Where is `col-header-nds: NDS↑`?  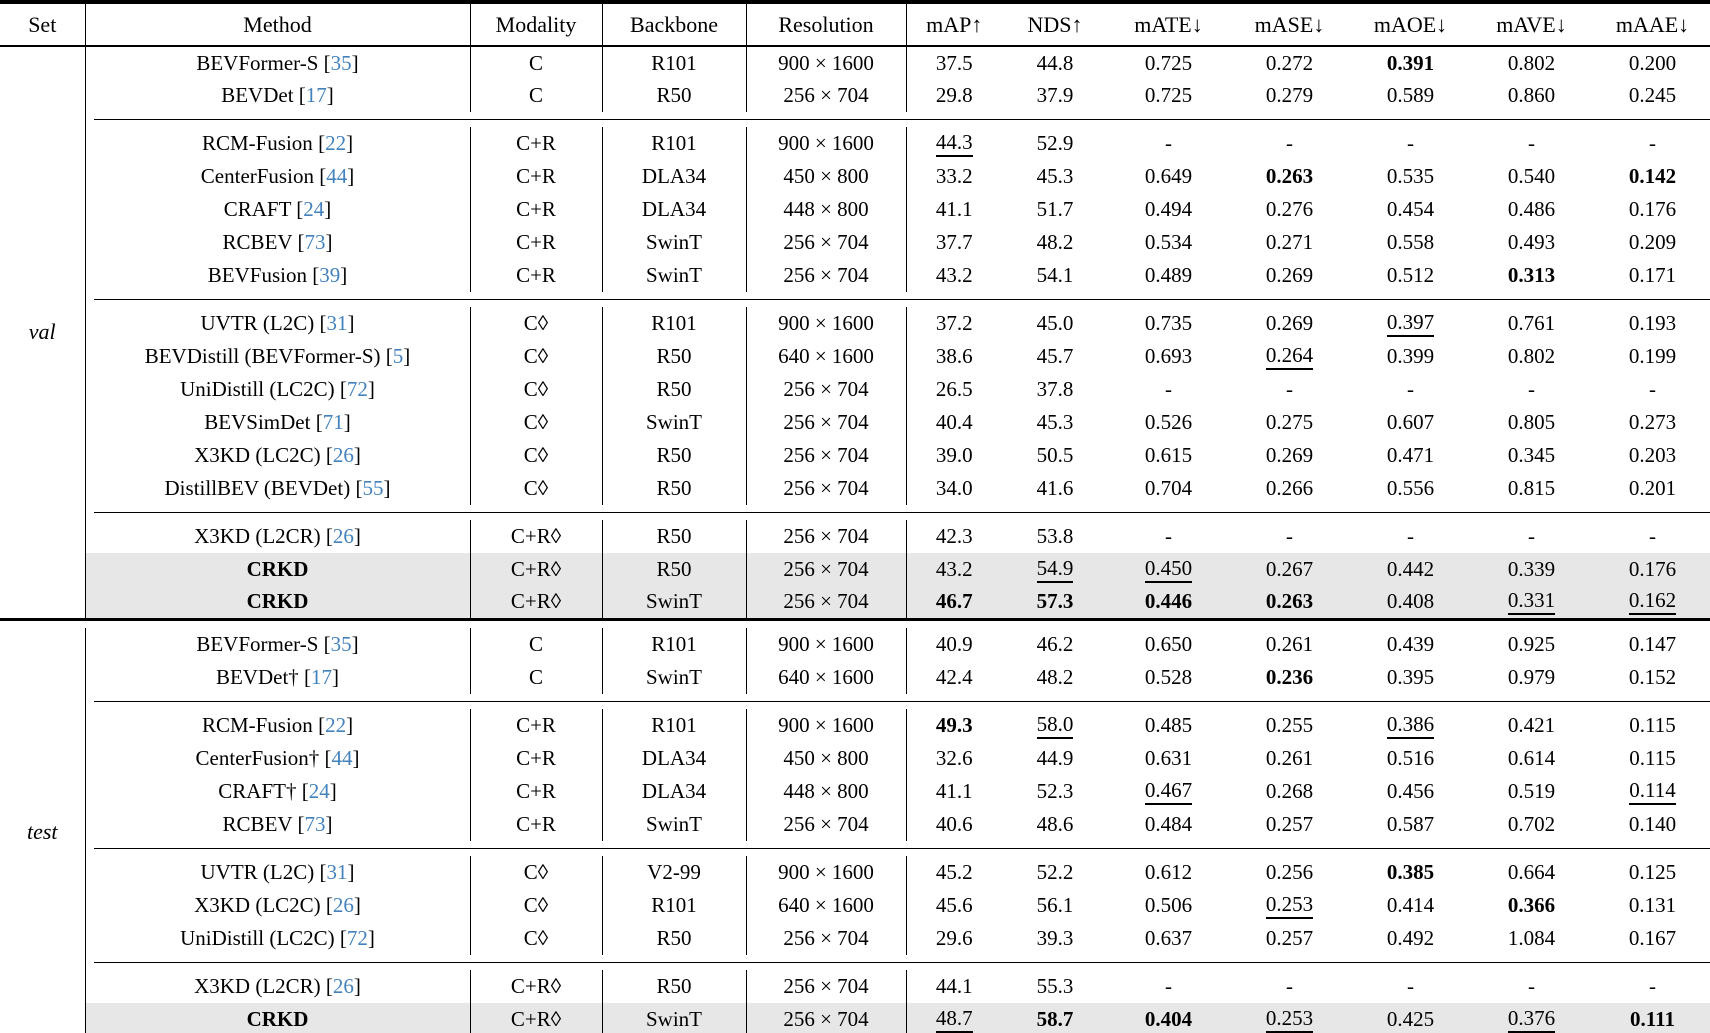
col-header-nds: NDS↑ is located at coordinates (1055, 24).